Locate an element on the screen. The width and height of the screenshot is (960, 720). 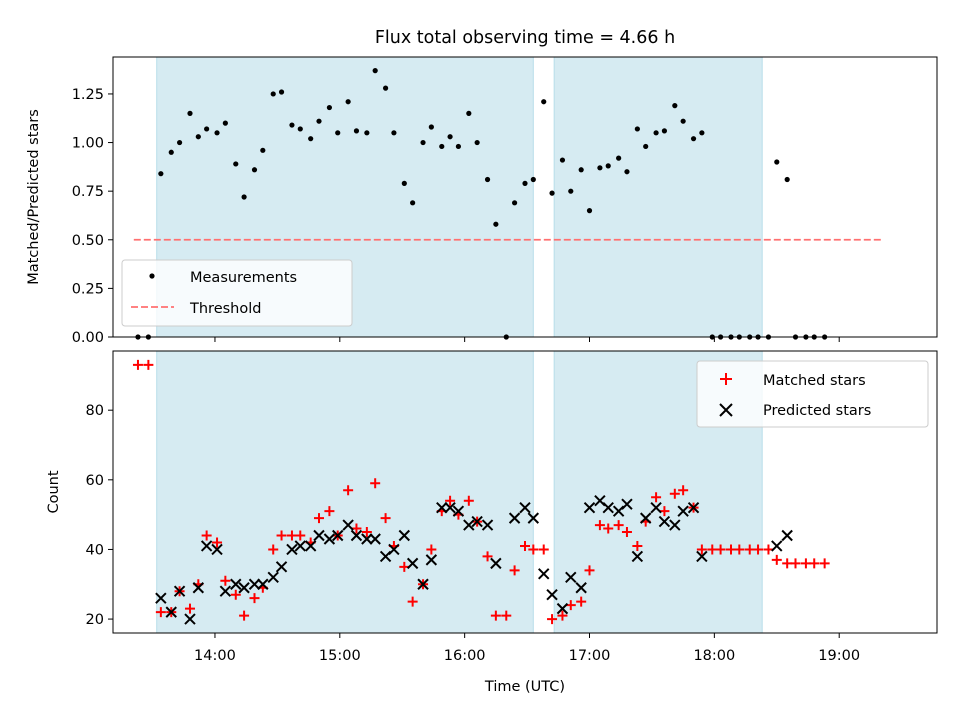
y-tick-label: 1.25 is located at coordinates (88, 95).